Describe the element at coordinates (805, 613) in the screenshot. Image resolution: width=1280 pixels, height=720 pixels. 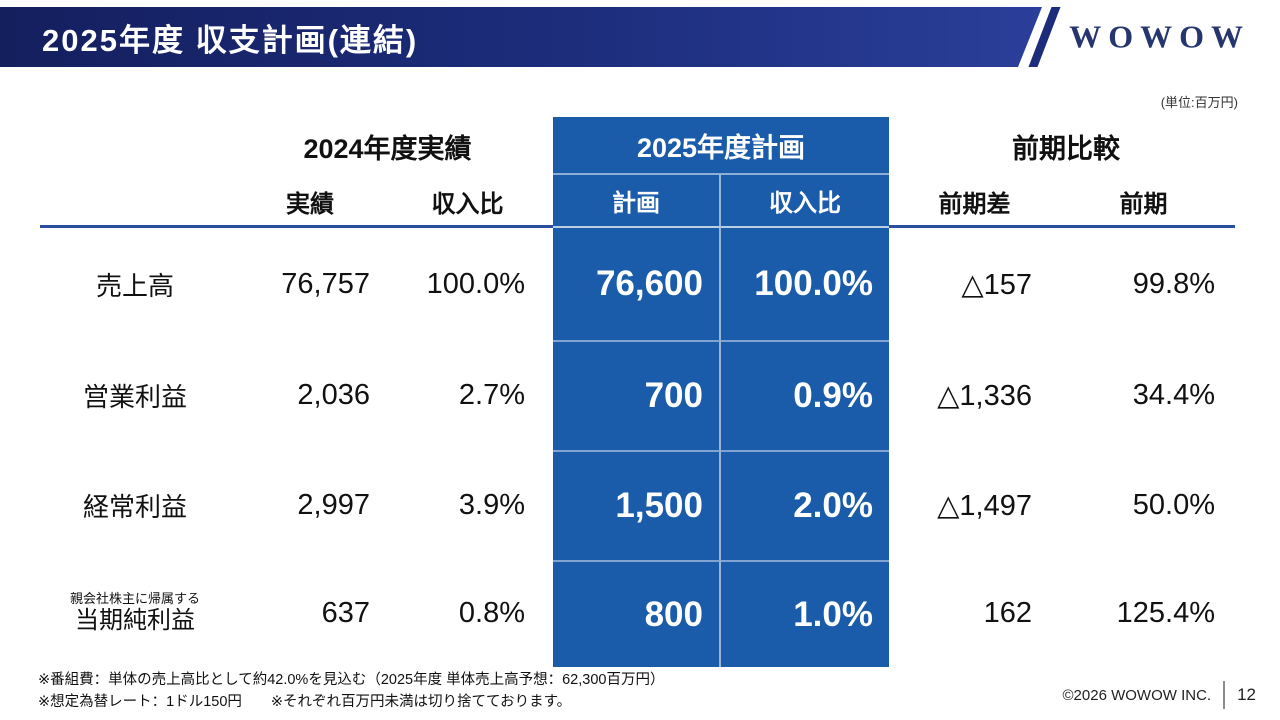
I see `cell-net-2025-ratio: 1.0%` at that location.